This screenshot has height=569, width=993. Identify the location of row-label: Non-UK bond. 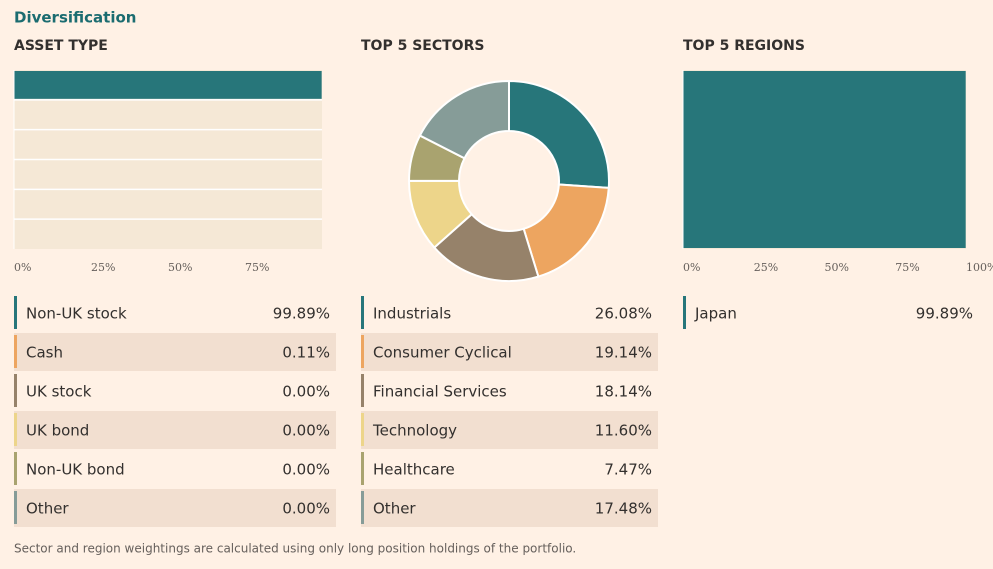
(75, 470).